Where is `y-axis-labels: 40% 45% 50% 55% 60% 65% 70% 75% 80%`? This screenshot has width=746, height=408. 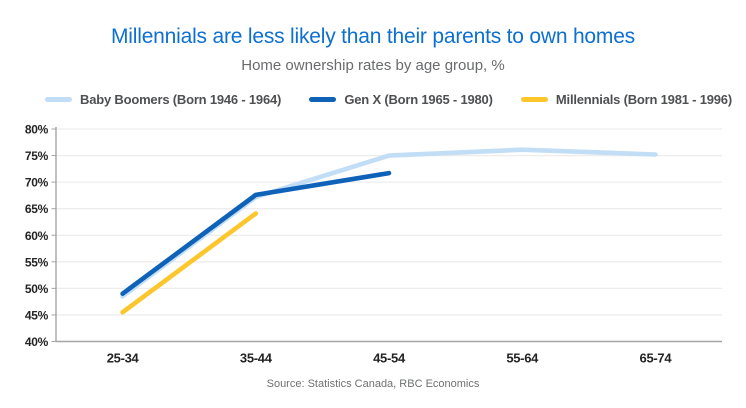
y-axis-labels: 40% 45% 50% 55% 60% 65% 70% 75% 80% is located at coordinates (40, 236).